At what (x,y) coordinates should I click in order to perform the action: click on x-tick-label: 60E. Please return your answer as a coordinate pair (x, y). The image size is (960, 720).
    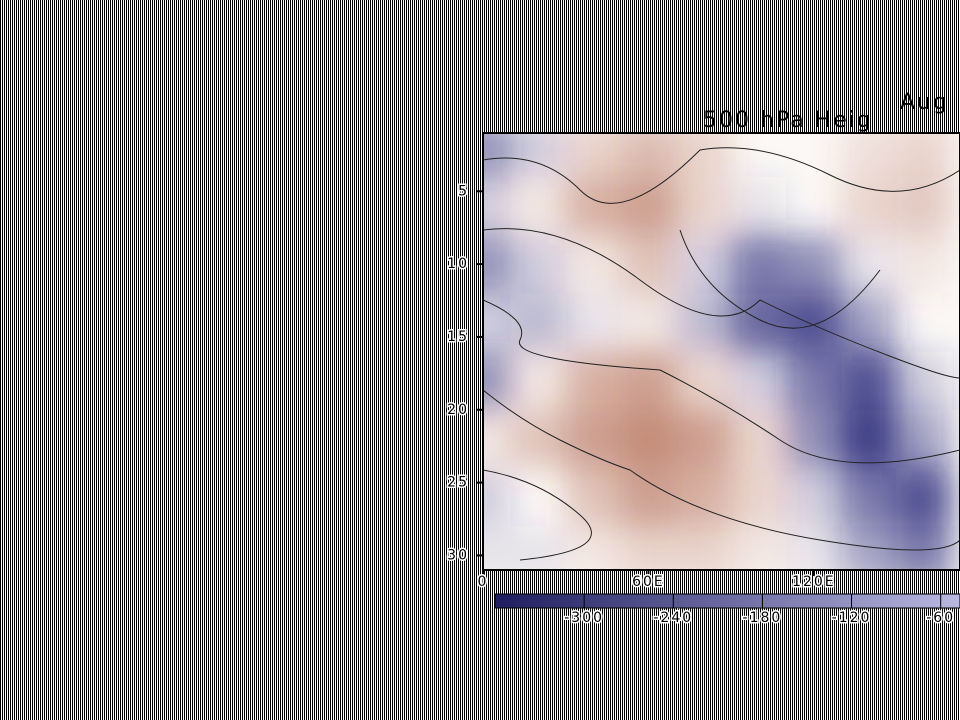
    Looking at the image, I should click on (648, 582).